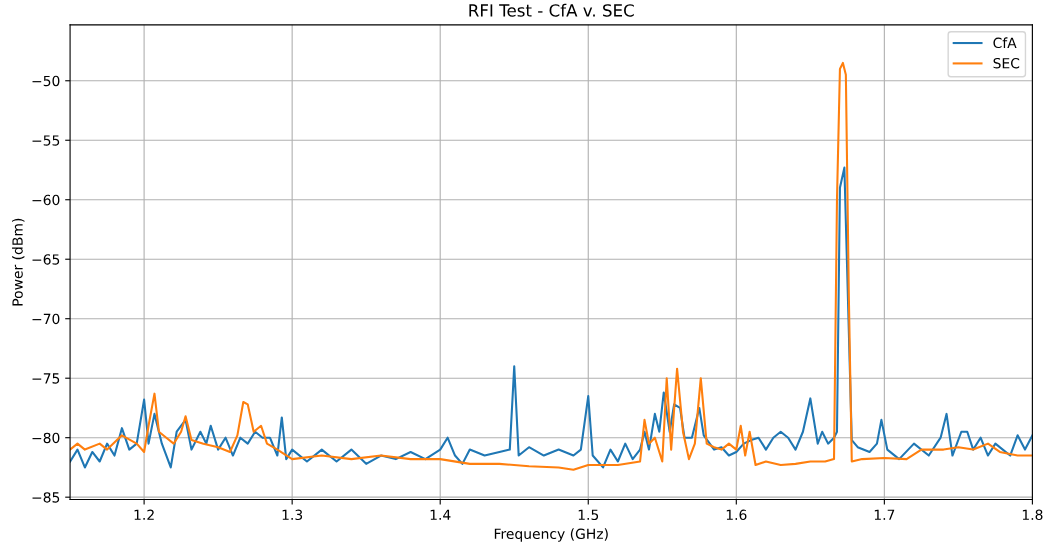 This screenshot has height=552, width=1046. Describe the element at coordinates (292, 515) in the screenshot. I see `x-tick-label: 1.3` at that location.